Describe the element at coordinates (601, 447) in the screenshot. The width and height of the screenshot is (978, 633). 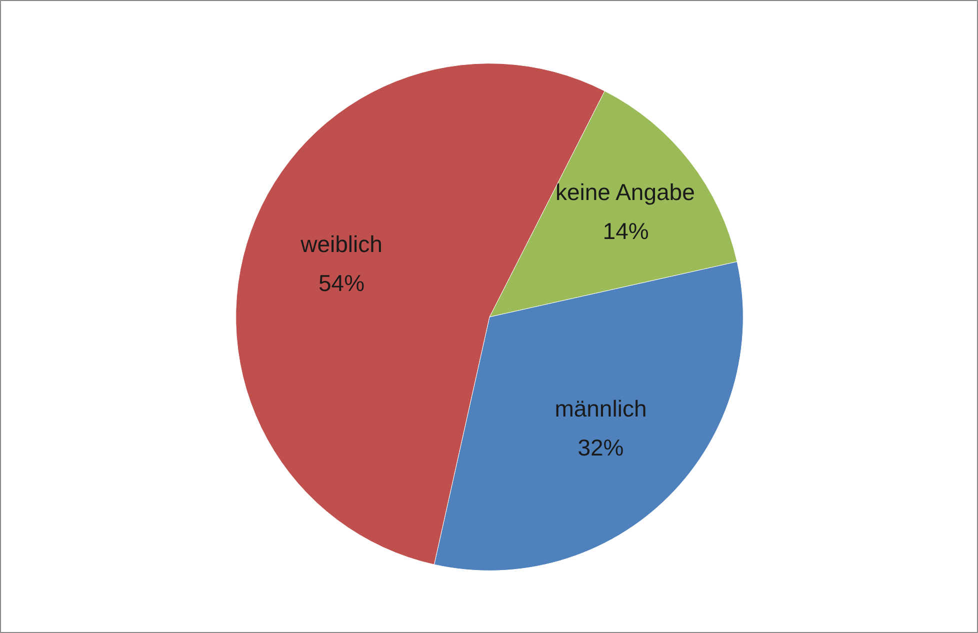
I see `data-label: 32%` at that location.